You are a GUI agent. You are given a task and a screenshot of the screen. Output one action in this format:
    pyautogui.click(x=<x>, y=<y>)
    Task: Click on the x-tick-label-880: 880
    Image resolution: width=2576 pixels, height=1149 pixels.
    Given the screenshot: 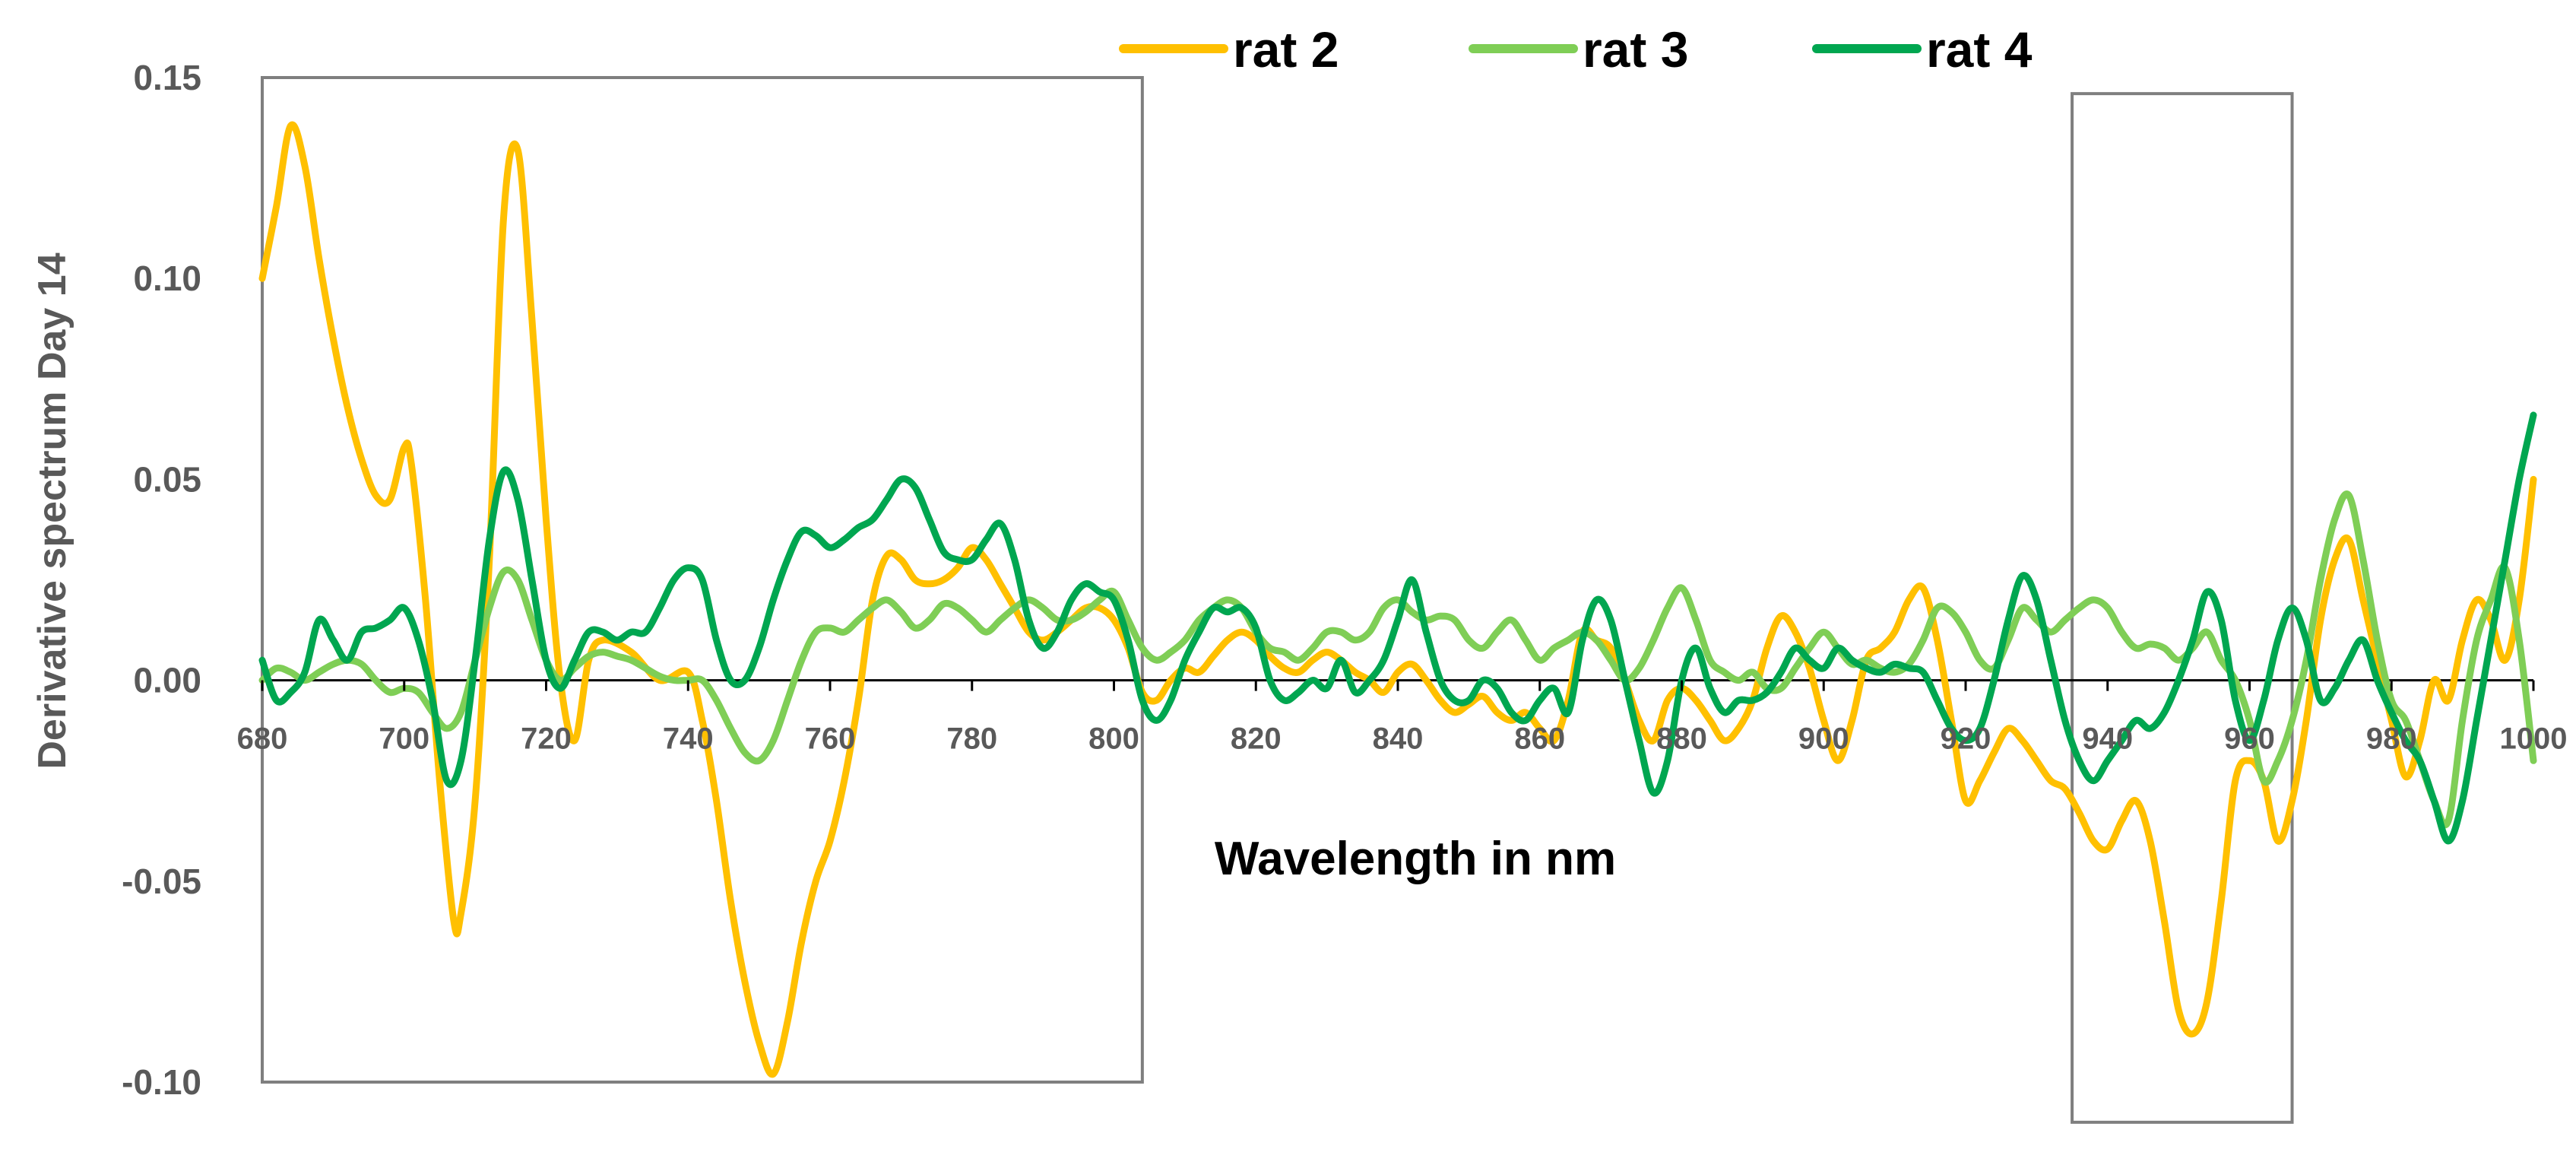 What is the action you would take?
    pyautogui.click(x=1682, y=739)
    